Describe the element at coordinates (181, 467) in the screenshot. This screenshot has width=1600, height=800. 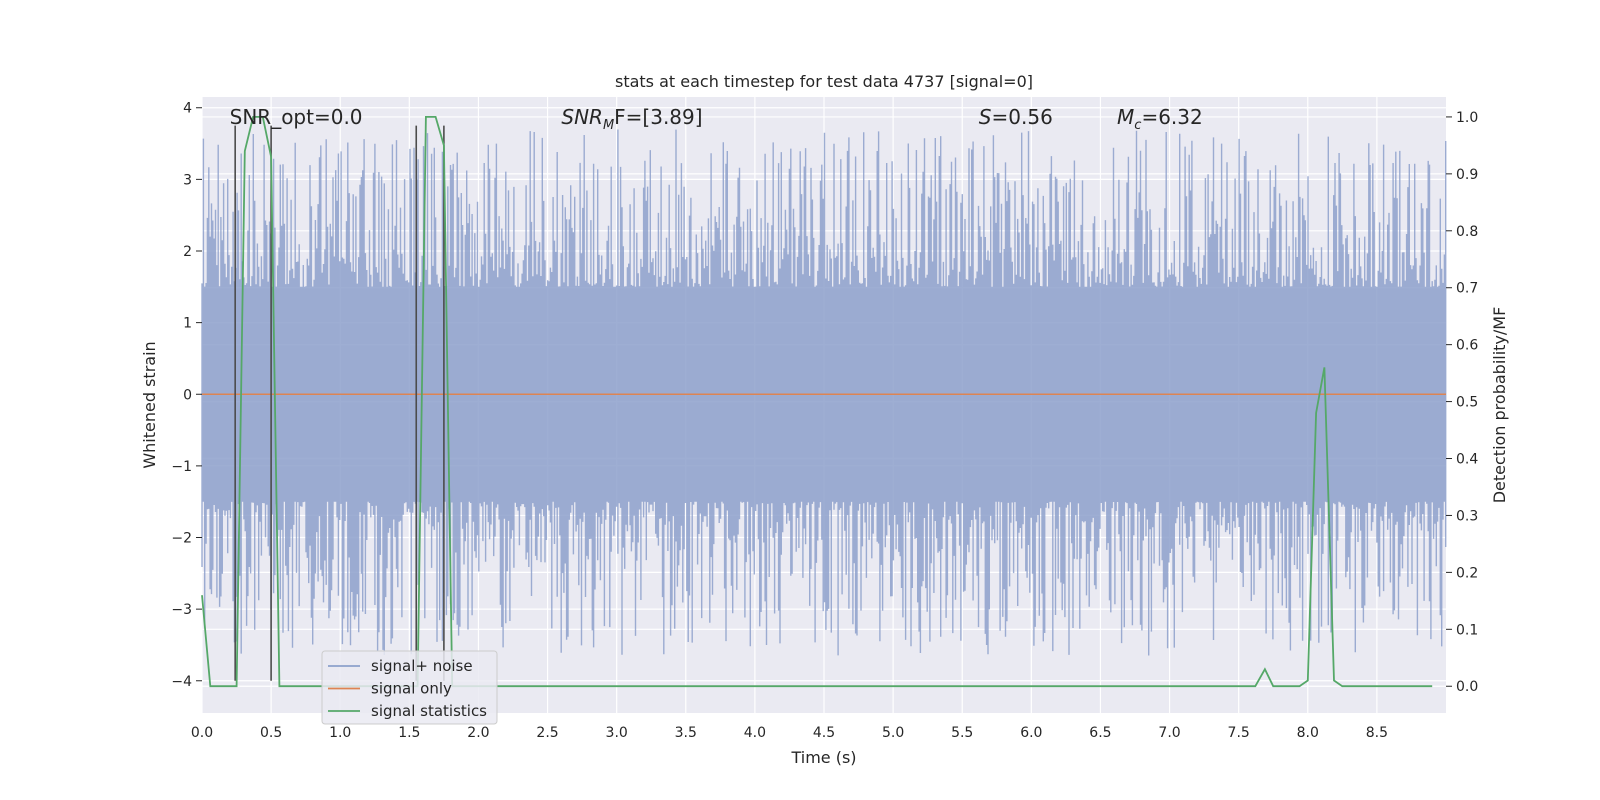
I see `y-tick-label-3: −1` at that location.